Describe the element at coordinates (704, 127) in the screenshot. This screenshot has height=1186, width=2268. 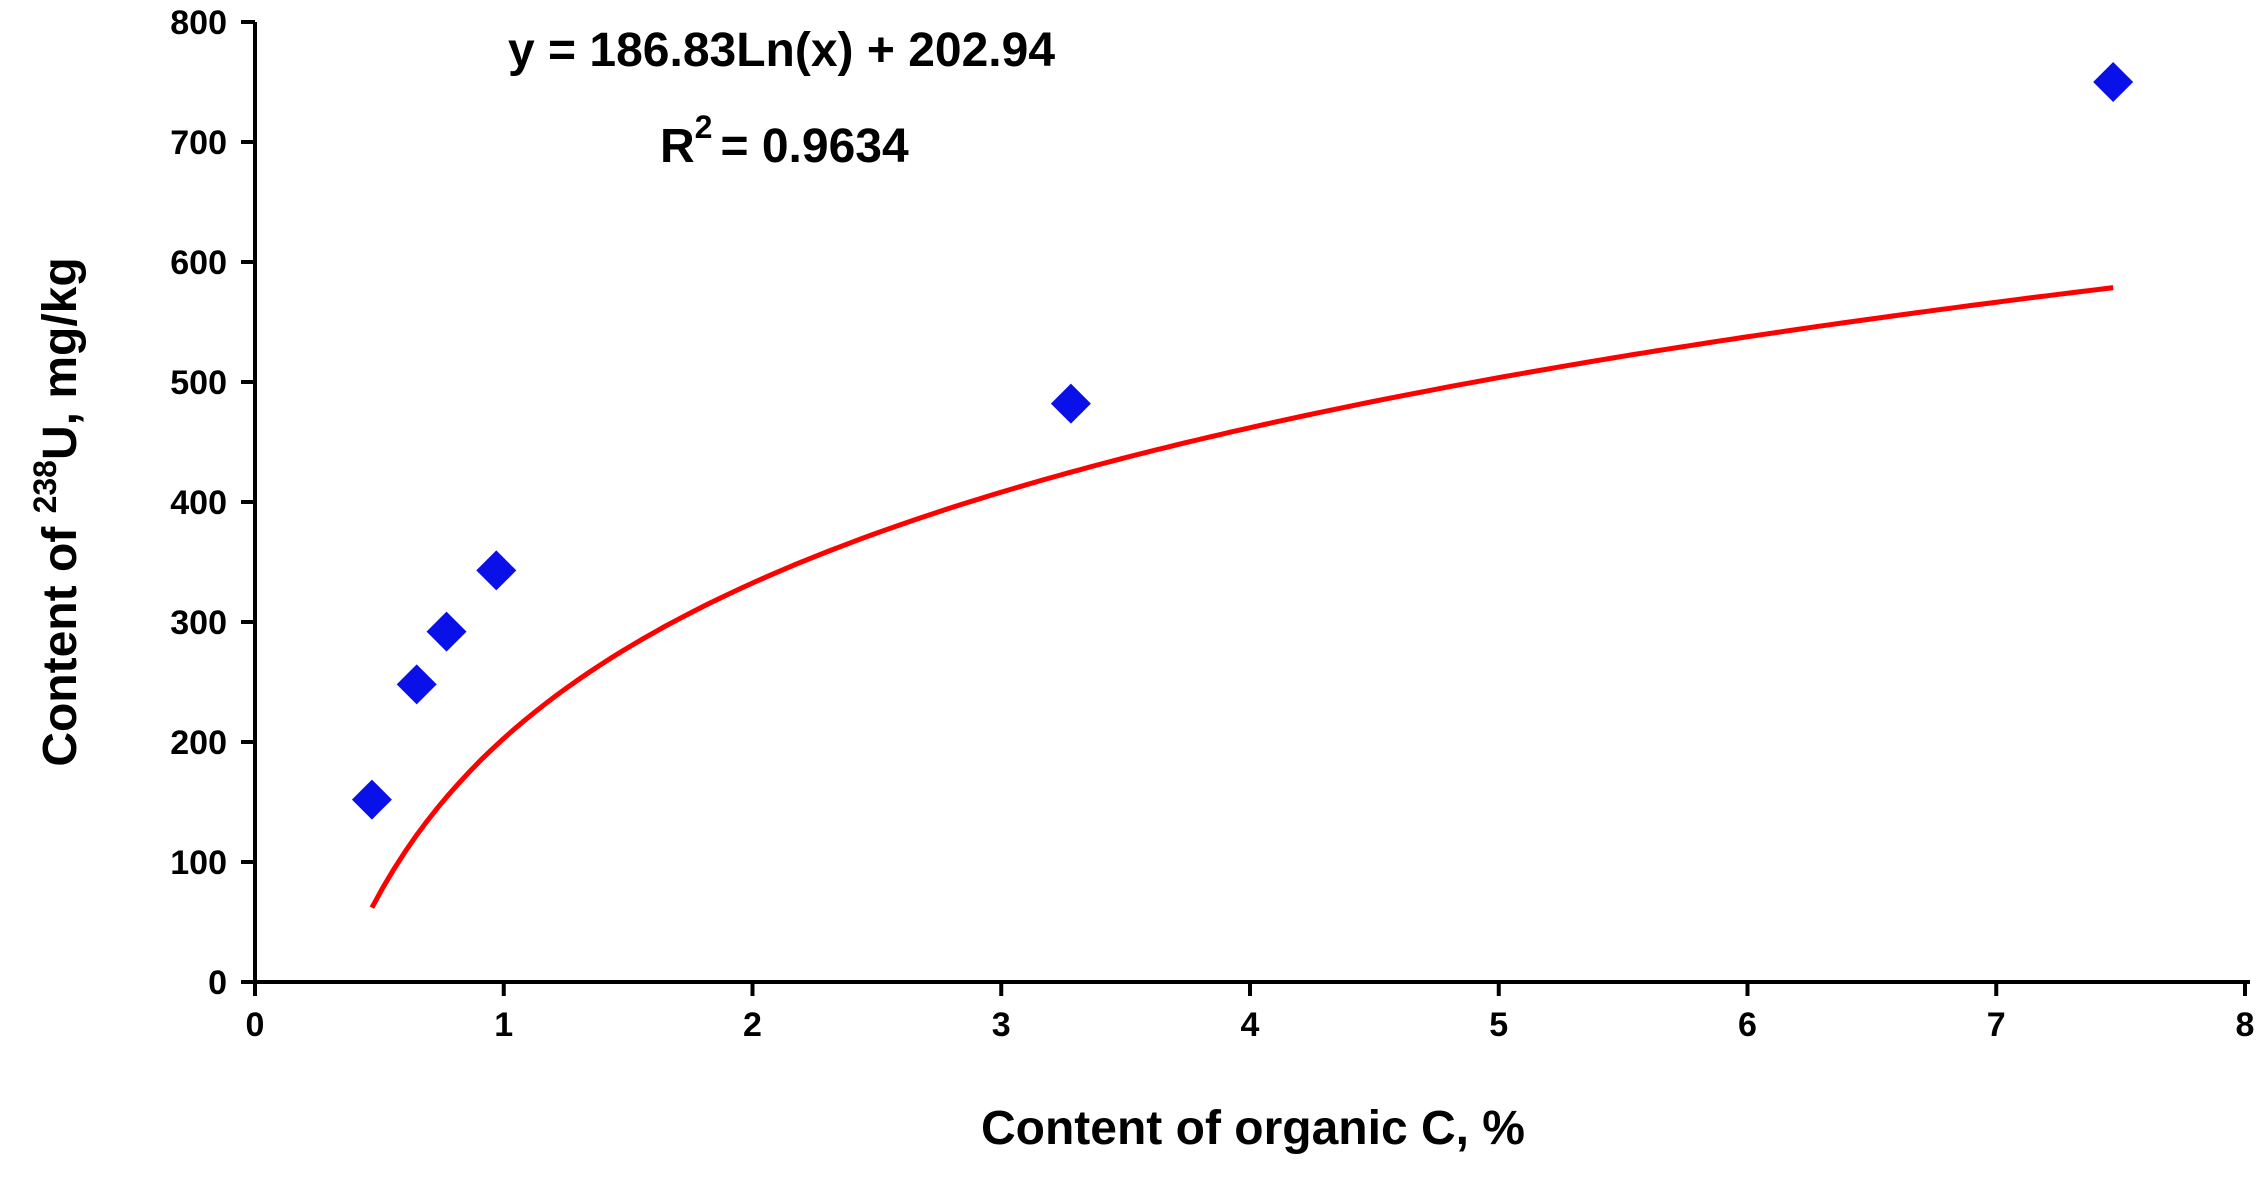
I see `r-squared-exponent: 2` at that location.